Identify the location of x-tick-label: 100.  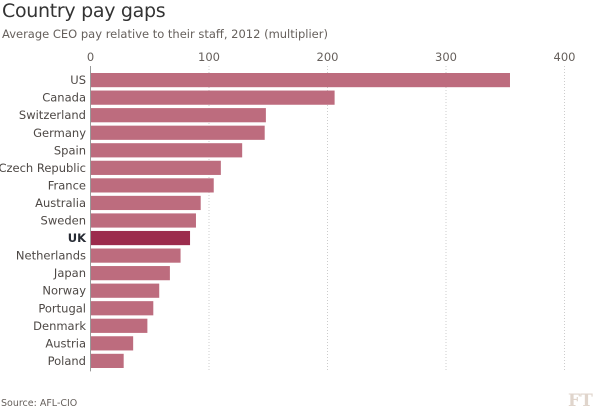
(209, 57).